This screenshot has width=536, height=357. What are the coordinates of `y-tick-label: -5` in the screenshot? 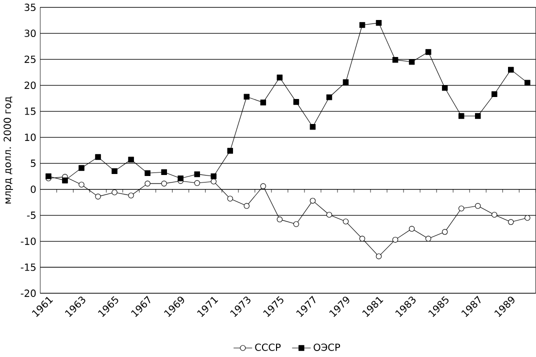 It's located at (31, 215).